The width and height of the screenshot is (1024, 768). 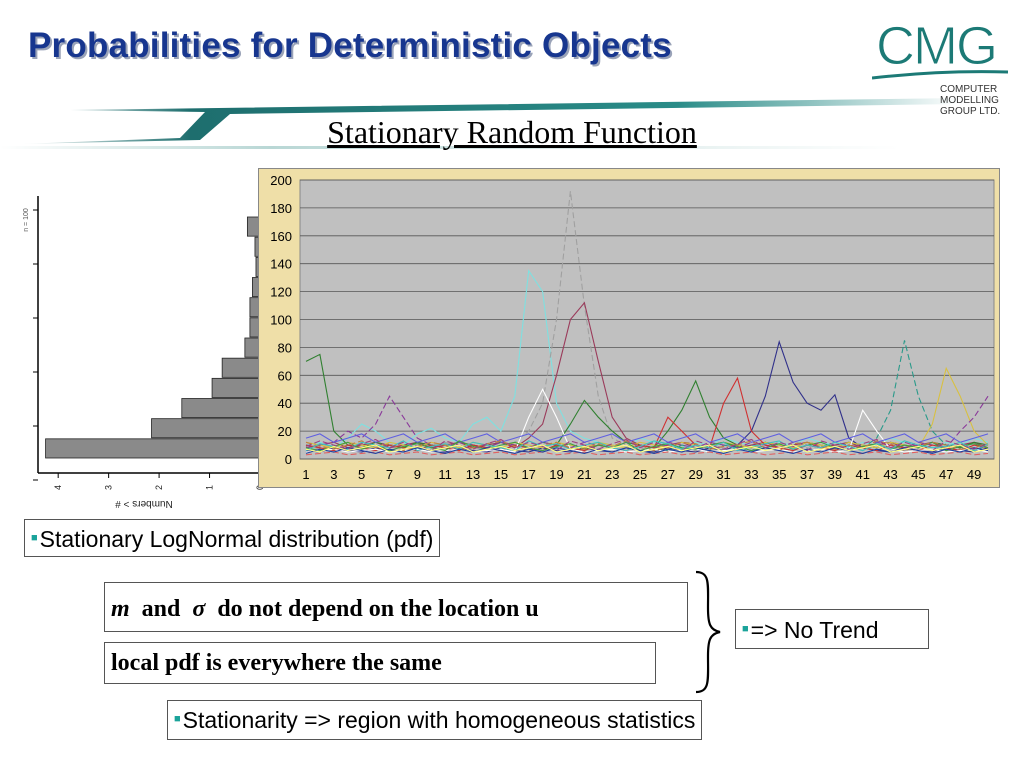 I want to click on logo-company-name: COMPUTER MODELLING GROUP LTD., so click(x=970, y=100).